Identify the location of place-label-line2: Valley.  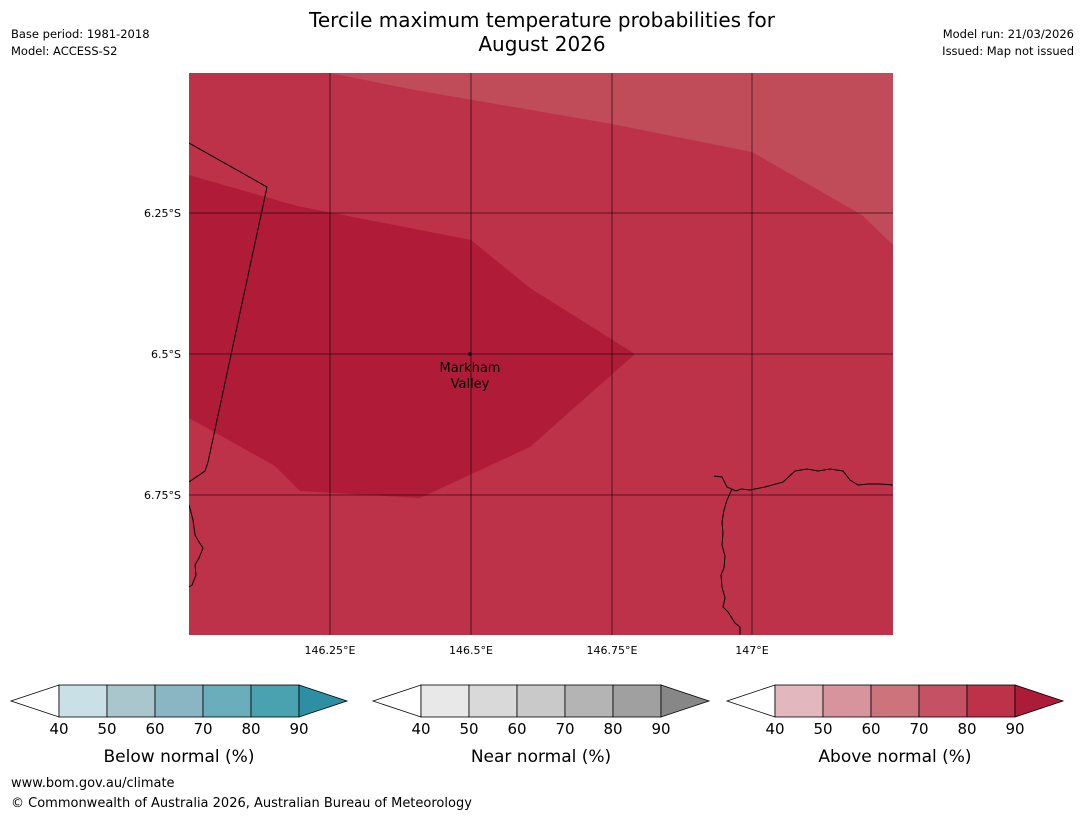
(470, 384).